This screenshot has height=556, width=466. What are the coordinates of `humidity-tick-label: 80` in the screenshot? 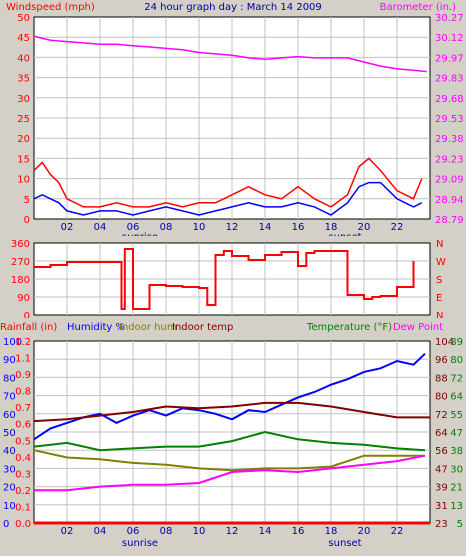 It's located at (9, 378).